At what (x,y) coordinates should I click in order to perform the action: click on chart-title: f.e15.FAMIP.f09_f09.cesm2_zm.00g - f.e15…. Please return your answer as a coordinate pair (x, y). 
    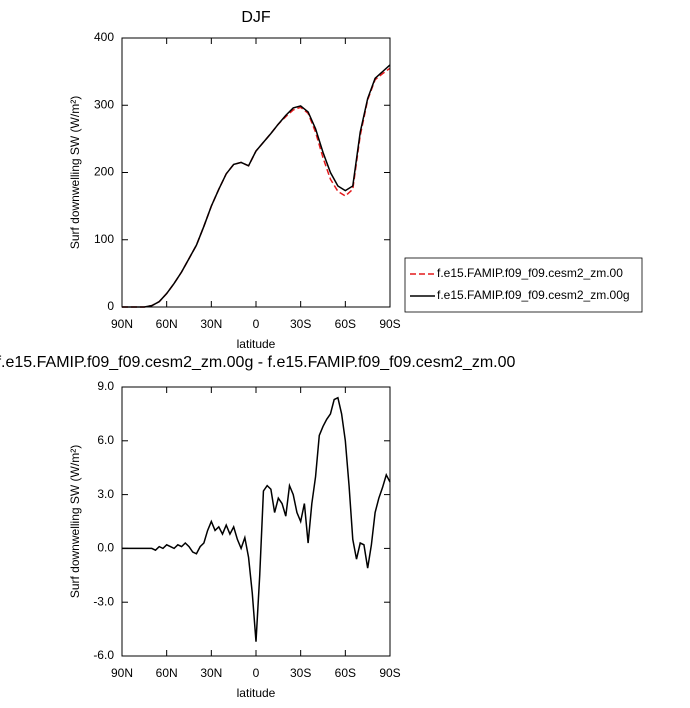
    Looking at the image, I should click on (258, 362).